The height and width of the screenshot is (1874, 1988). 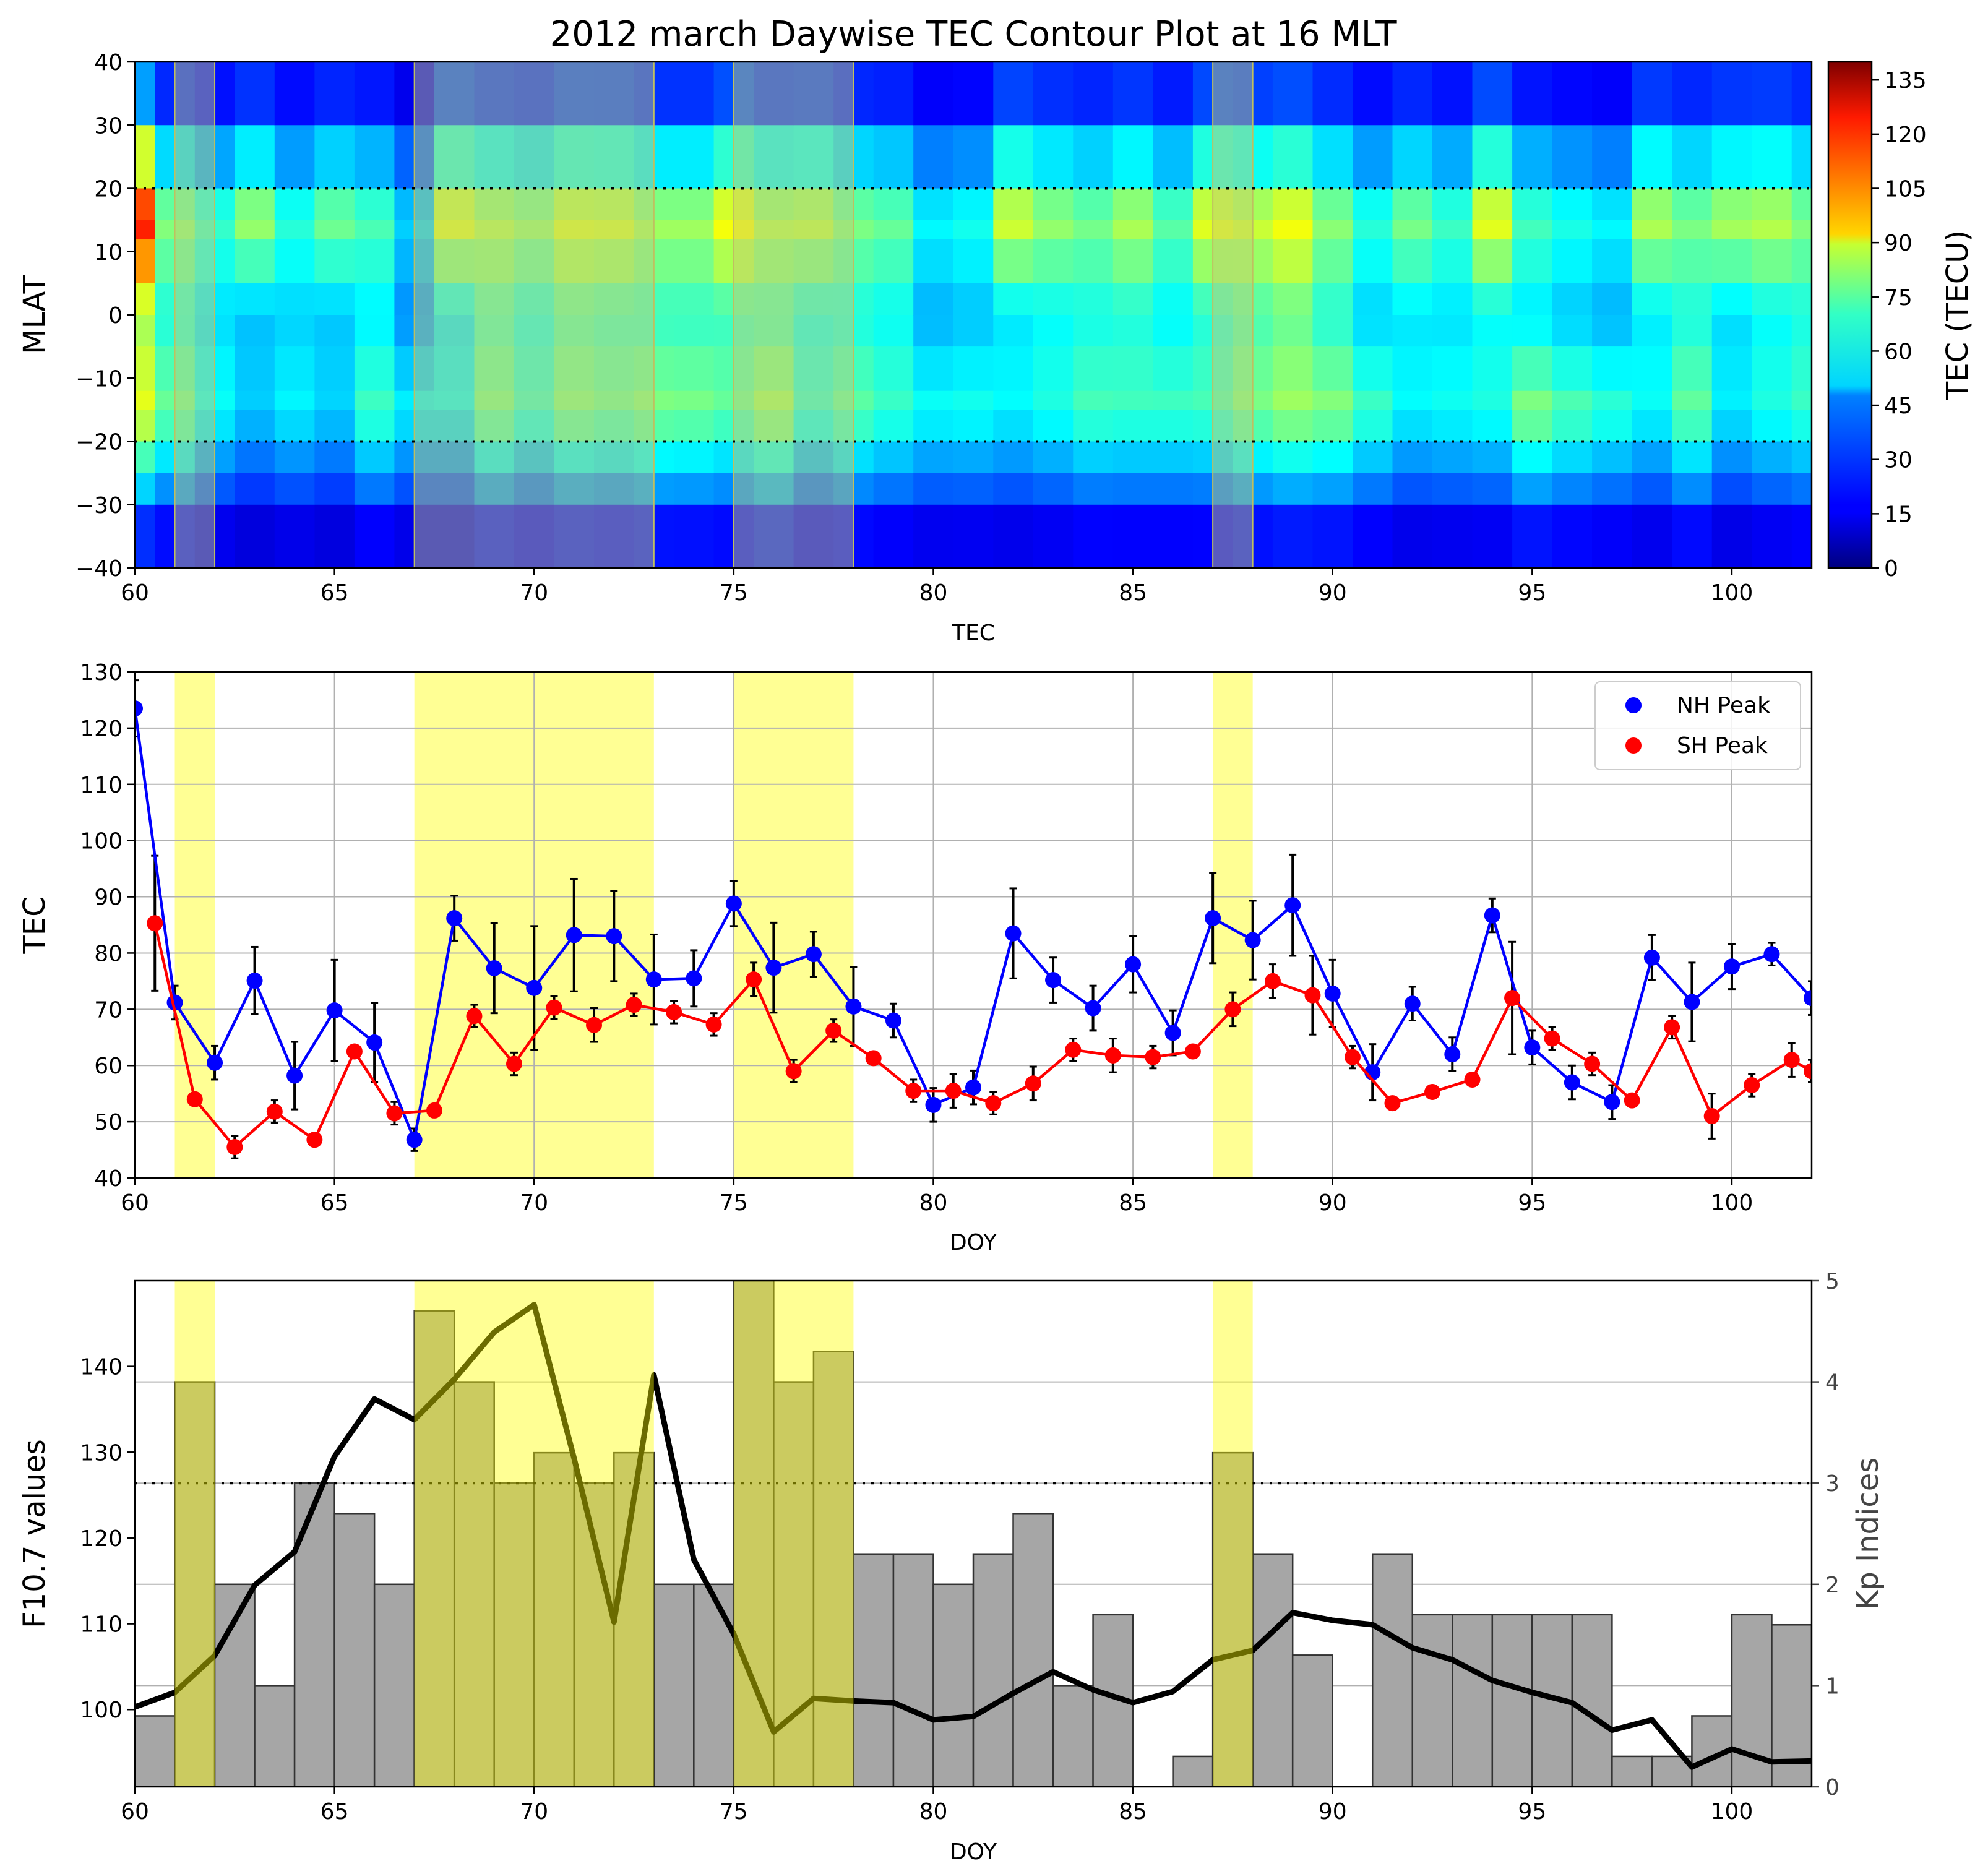 What do you see at coordinates (1898, 514) in the screenshot?
I see `colorbar-tick-label: 15` at bounding box center [1898, 514].